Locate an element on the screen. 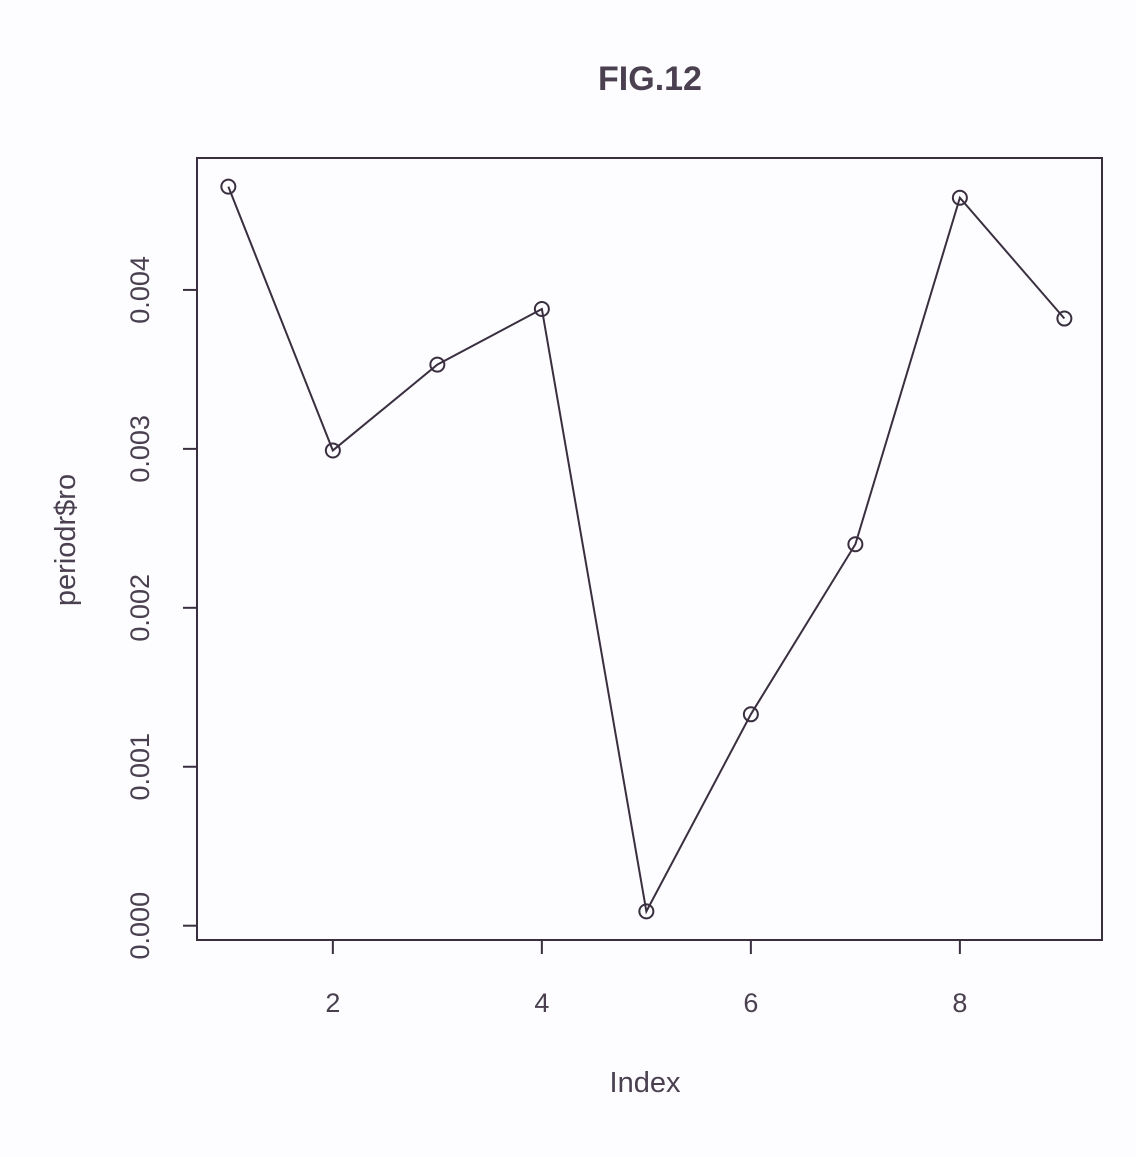 The width and height of the screenshot is (1136, 1157). x-tick-label: 4 is located at coordinates (541, 1003).